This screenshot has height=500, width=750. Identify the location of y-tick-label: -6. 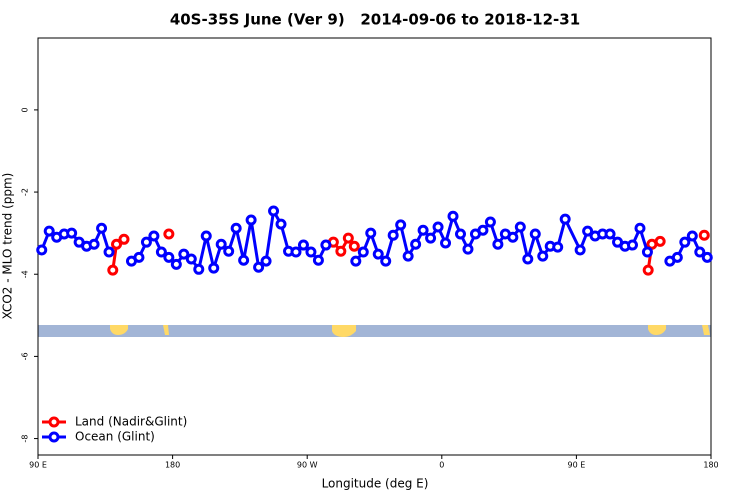
(25, 356).